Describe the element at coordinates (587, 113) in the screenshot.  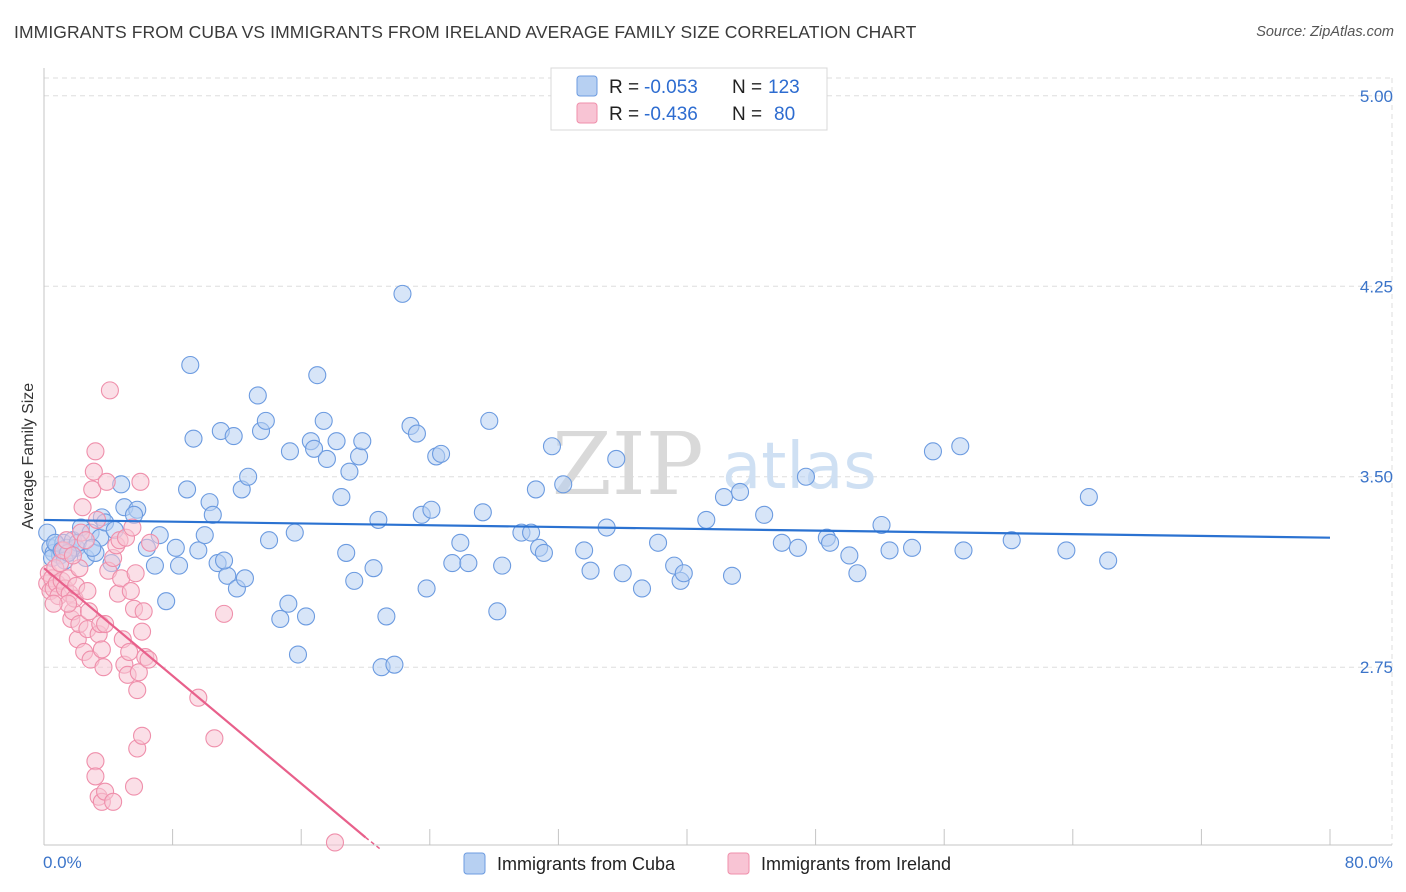
I see `legend-swatch-ireland` at that location.